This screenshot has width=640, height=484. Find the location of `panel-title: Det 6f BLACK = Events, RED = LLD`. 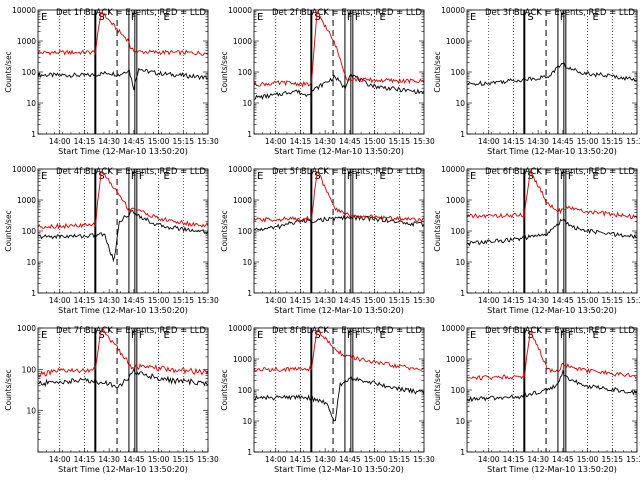

panel-title: Det 6f BLACK = Events, RED = LLD is located at coordinates (560, 172).